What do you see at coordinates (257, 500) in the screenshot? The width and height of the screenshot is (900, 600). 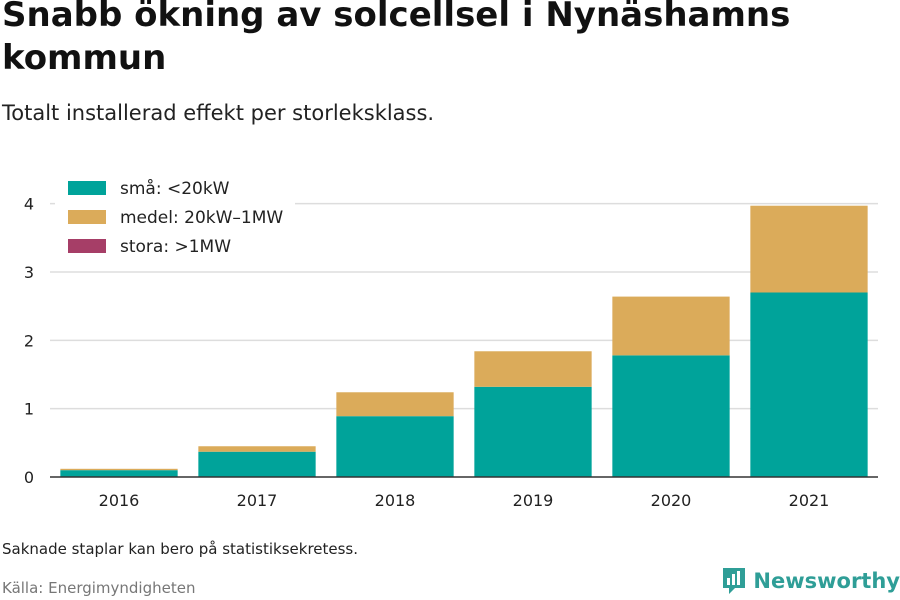 I see `x-tick-label: 2017` at bounding box center [257, 500].